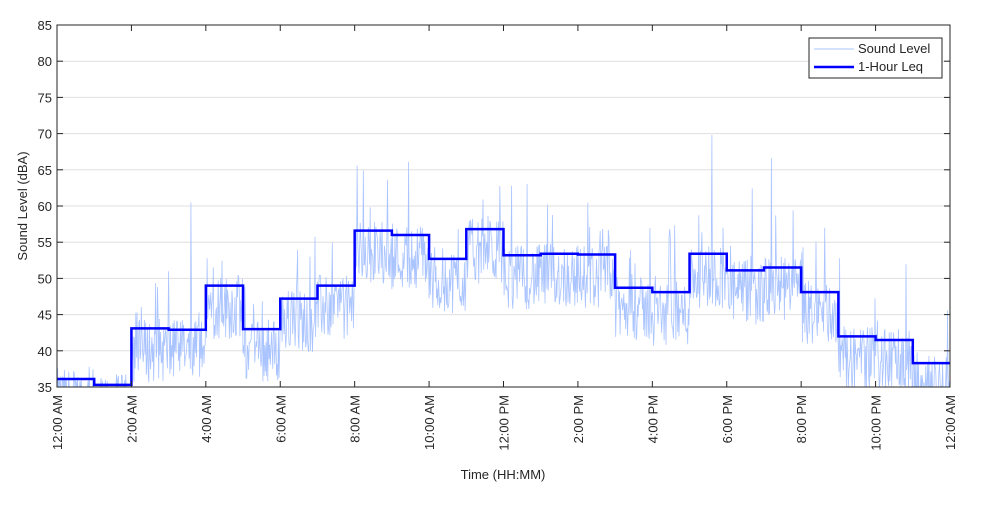 The height and width of the screenshot is (505, 1000). I want to click on y-tick-label: 80, so click(45, 61).